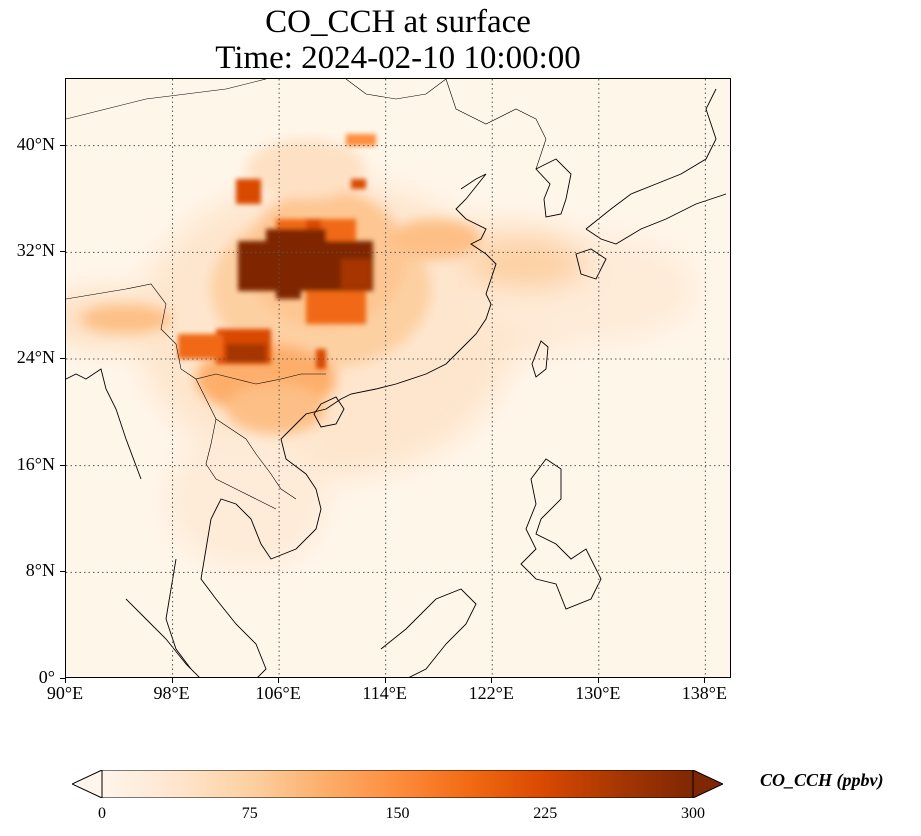 Image resolution: width=921 pixels, height=836 pixels. Describe the element at coordinates (384, 693) in the screenshot. I see `lon-tick-label: 114°E` at that location.